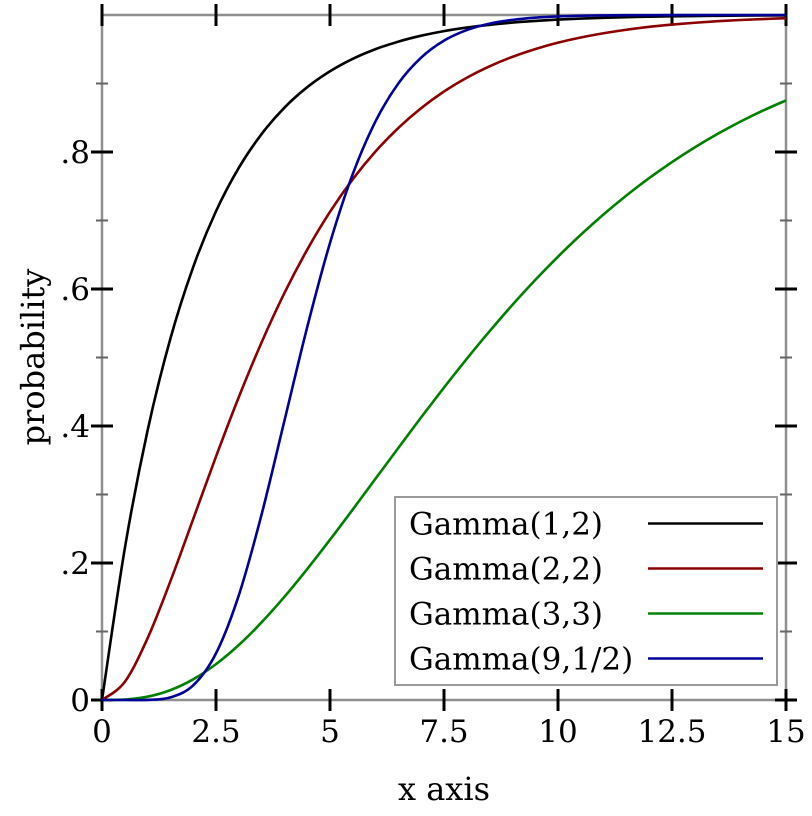 Image resolution: width=812 pixels, height=816 pixels. I want to click on legend-item: Gamma(1,2), so click(586, 525).